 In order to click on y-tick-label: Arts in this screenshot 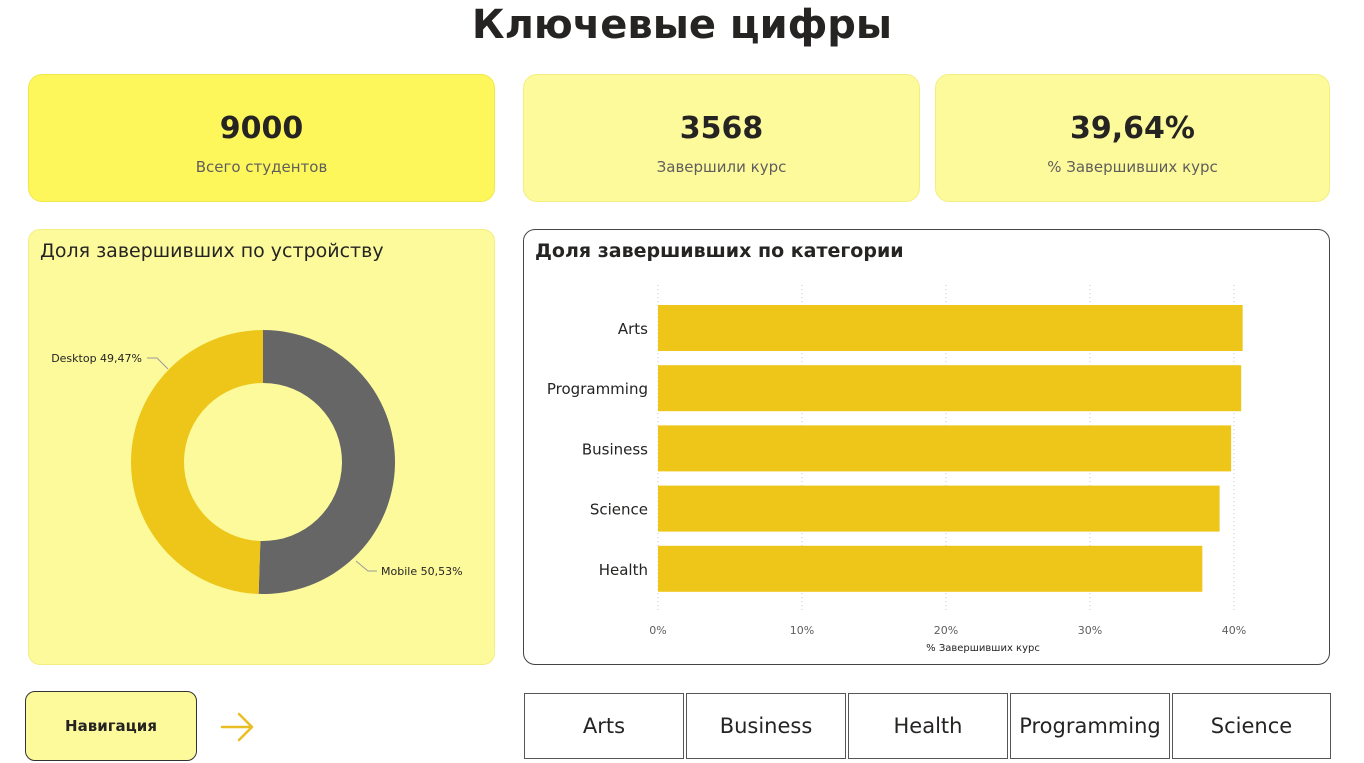, I will do `click(633, 329)`.